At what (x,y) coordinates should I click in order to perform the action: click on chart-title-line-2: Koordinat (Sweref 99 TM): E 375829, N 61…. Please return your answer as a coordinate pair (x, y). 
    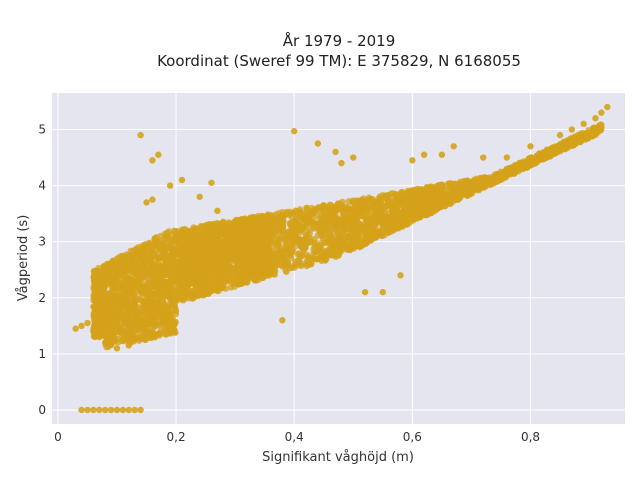
    Looking at the image, I should click on (339, 61).